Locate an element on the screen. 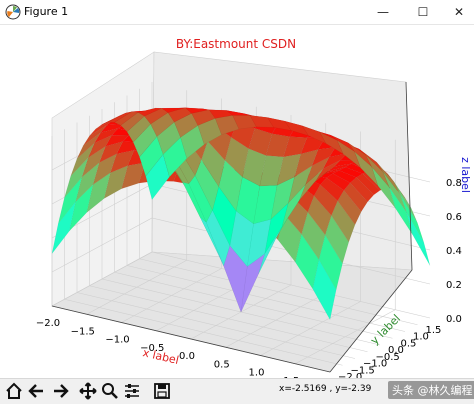  y-axis-line is located at coordinates (371, 321).